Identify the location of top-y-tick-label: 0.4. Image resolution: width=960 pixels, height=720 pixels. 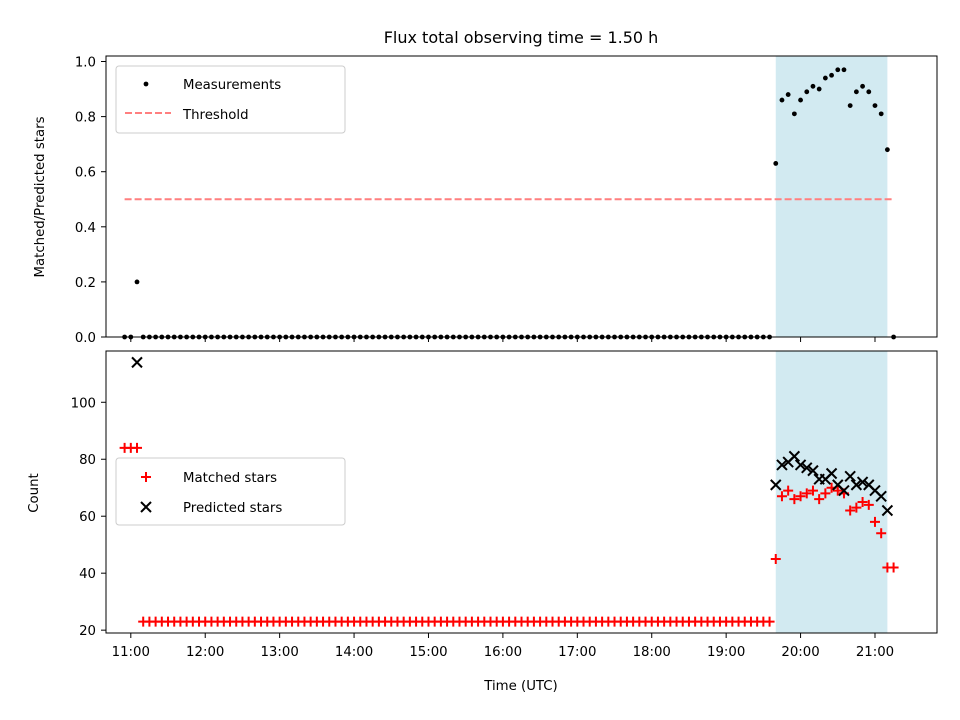
(85, 228).